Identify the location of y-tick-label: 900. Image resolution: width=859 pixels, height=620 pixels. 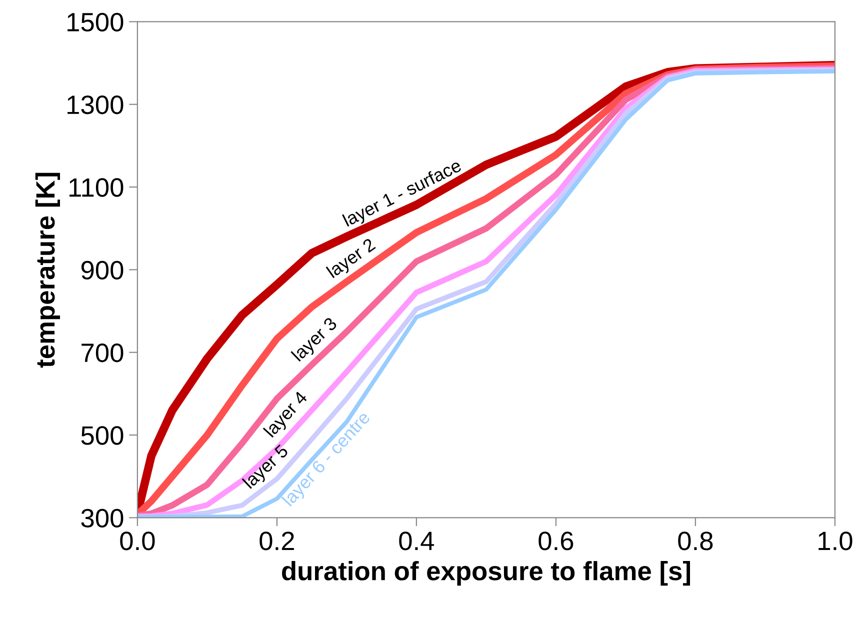
(102, 270).